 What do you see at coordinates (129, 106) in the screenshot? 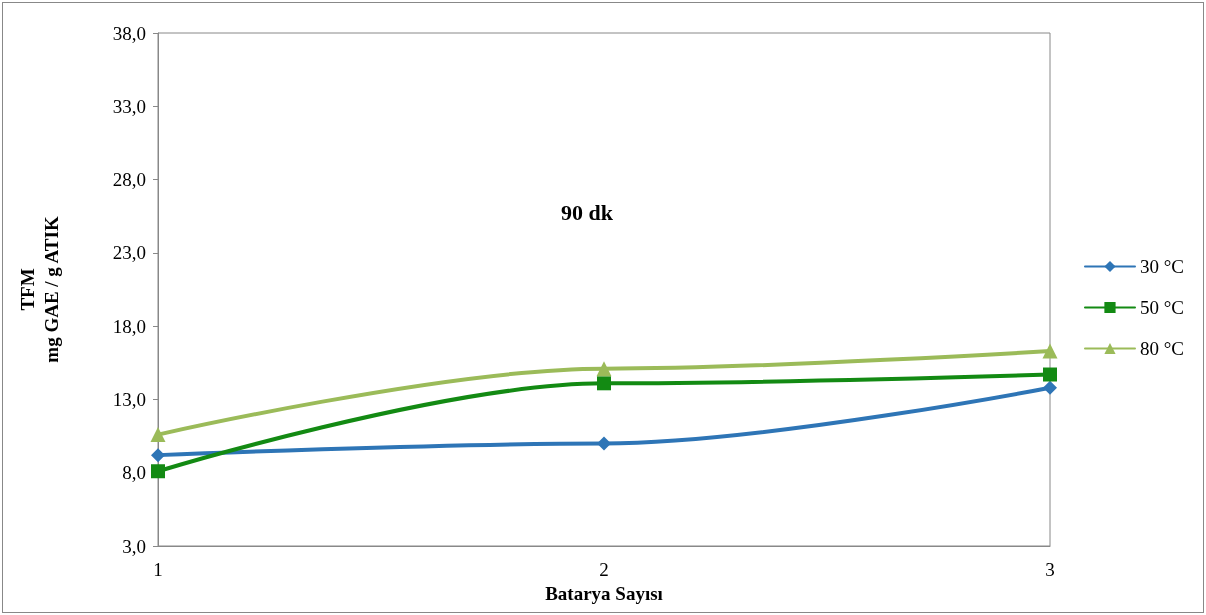
I see `y-tick-label: 33,0` at bounding box center [129, 106].